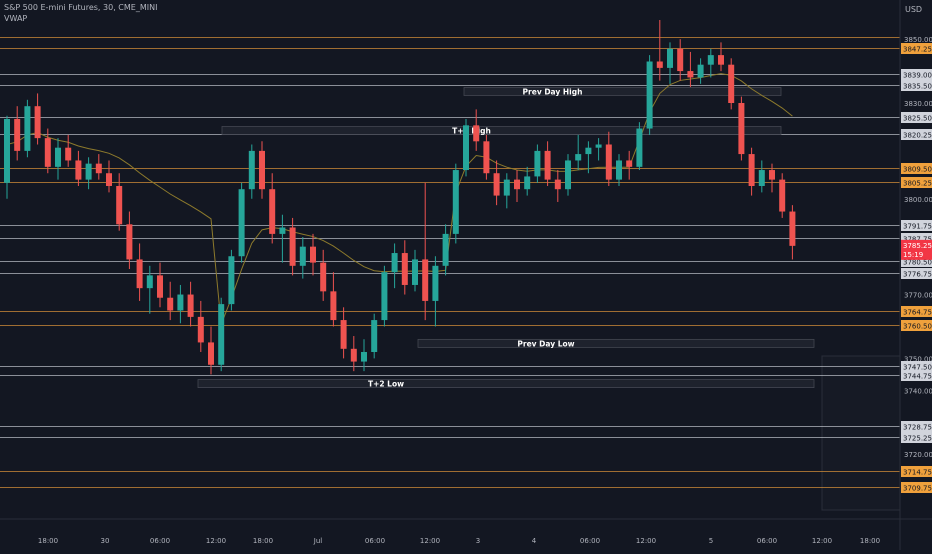  What do you see at coordinates (553, 92) in the screenshot?
I see `annotation-label: Prev Day High` at bounding box center [553, 92].